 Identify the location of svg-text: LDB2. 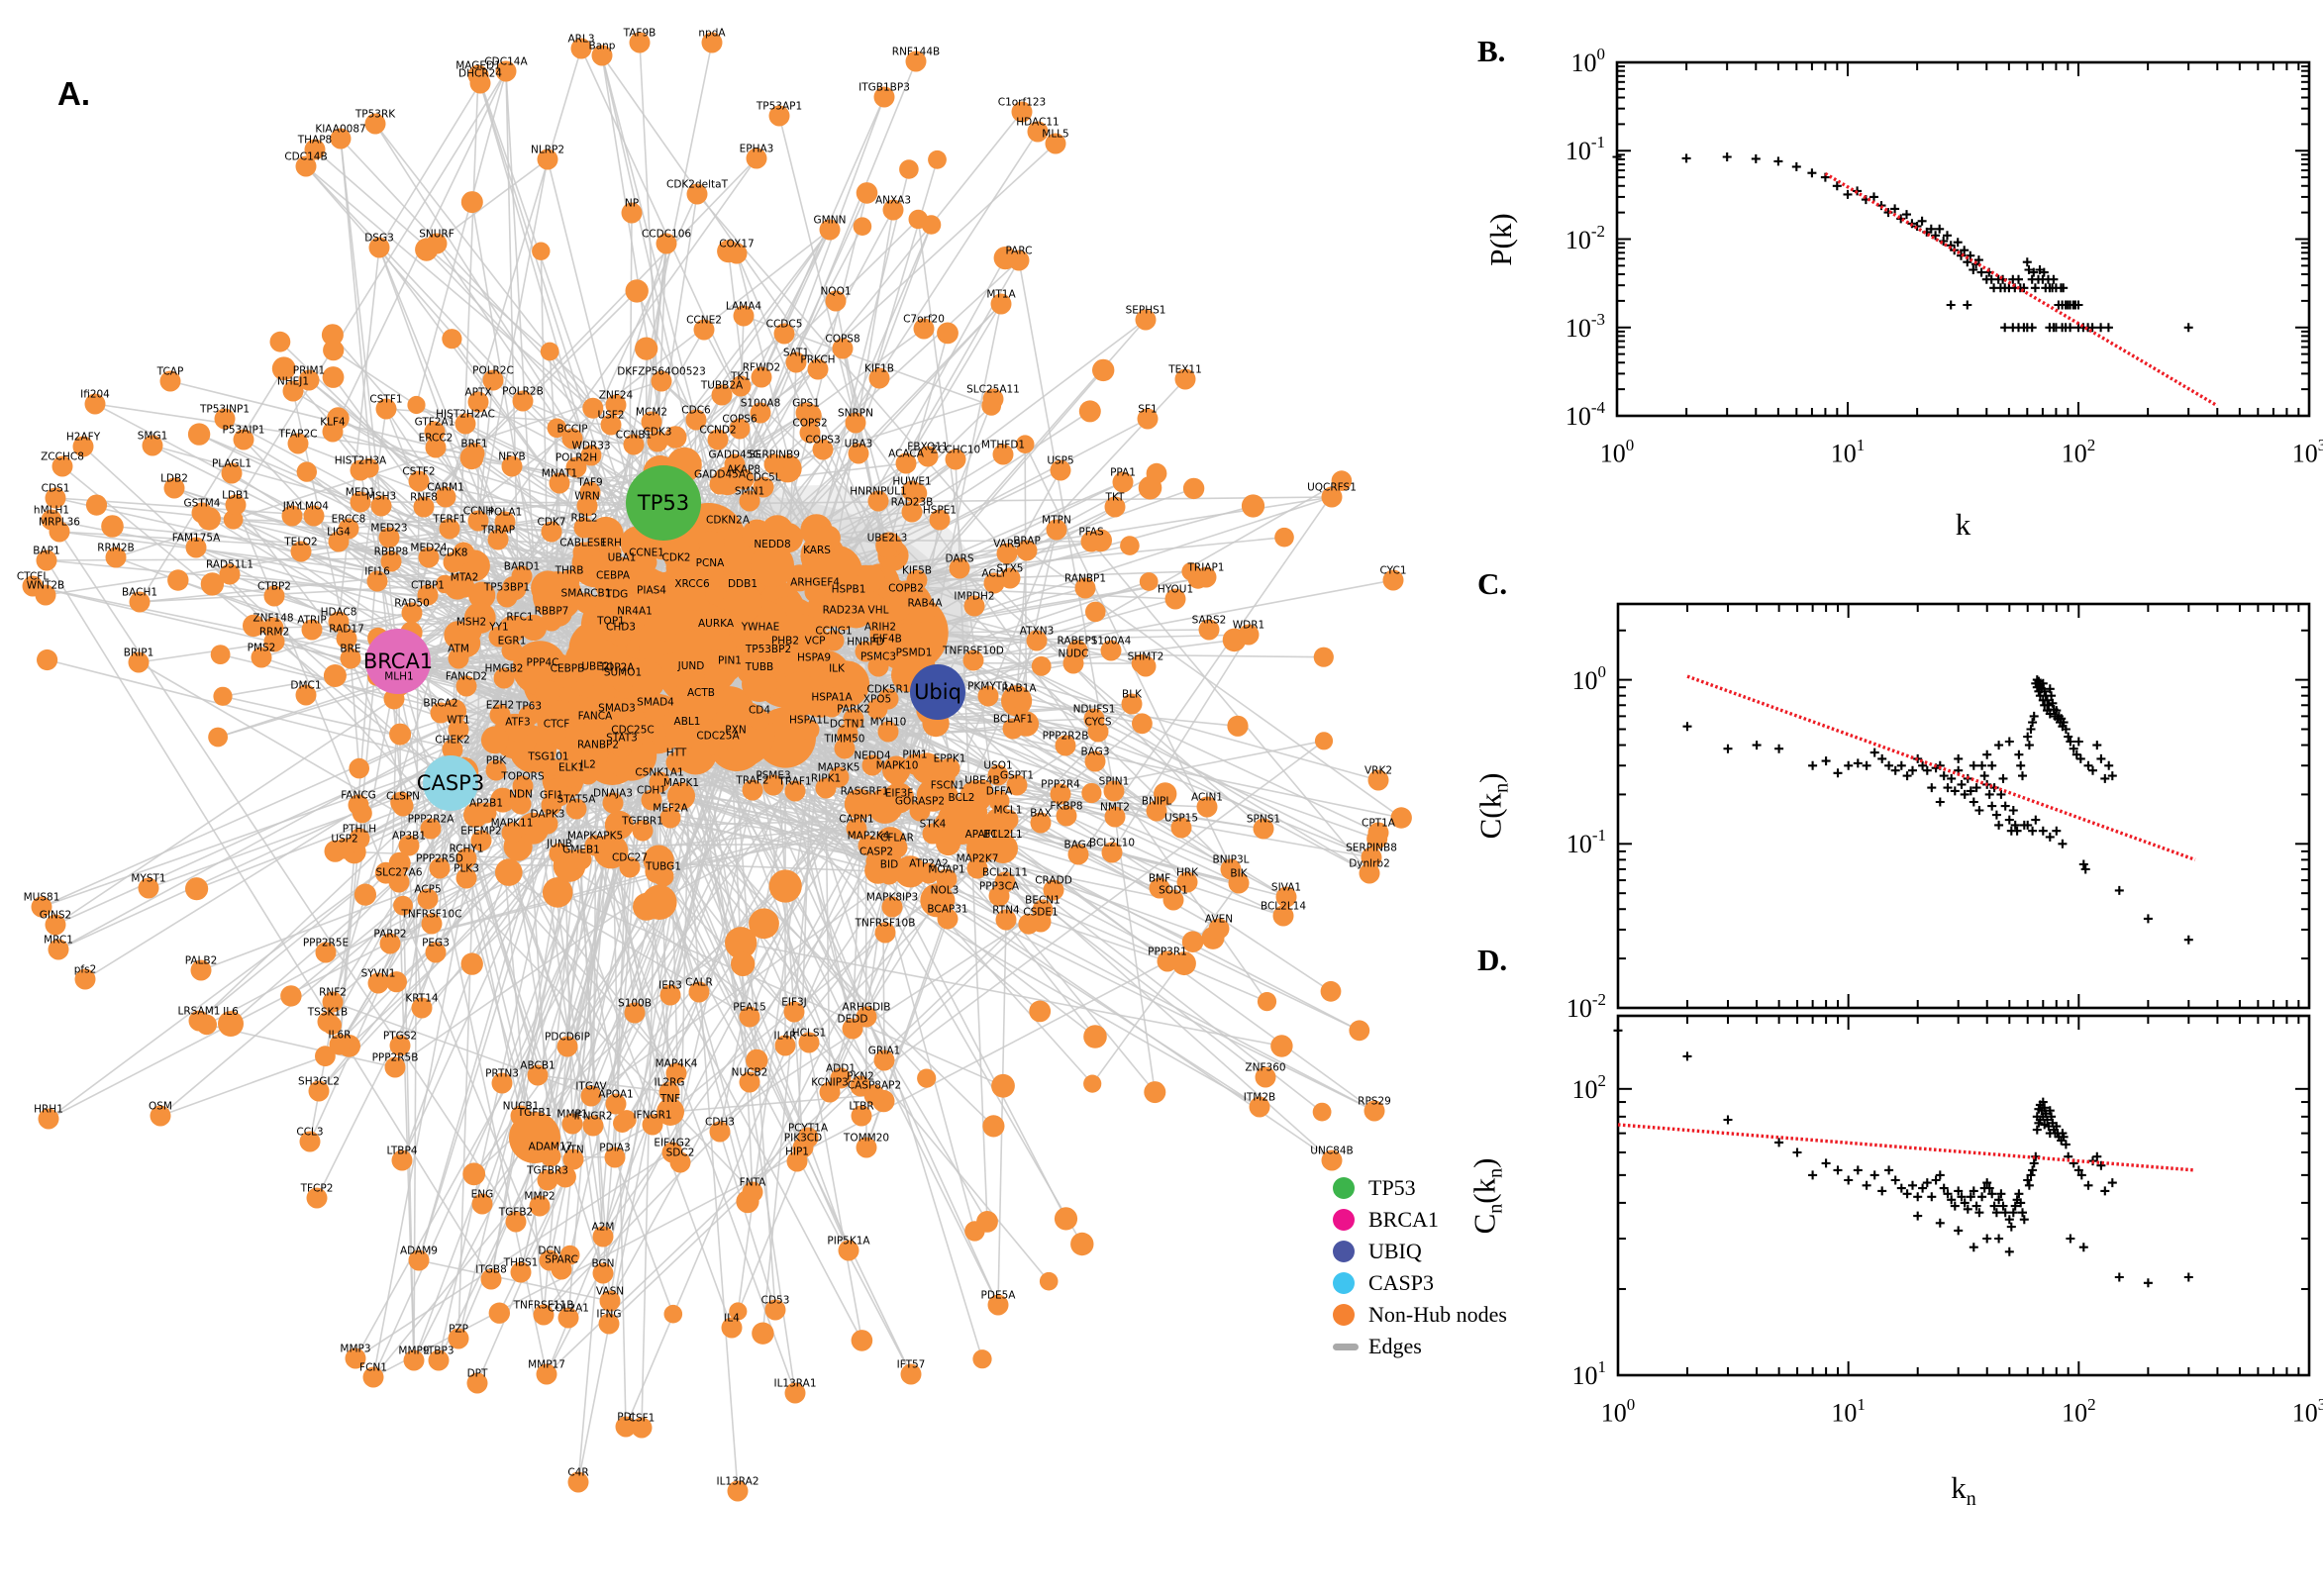
(174, 479).